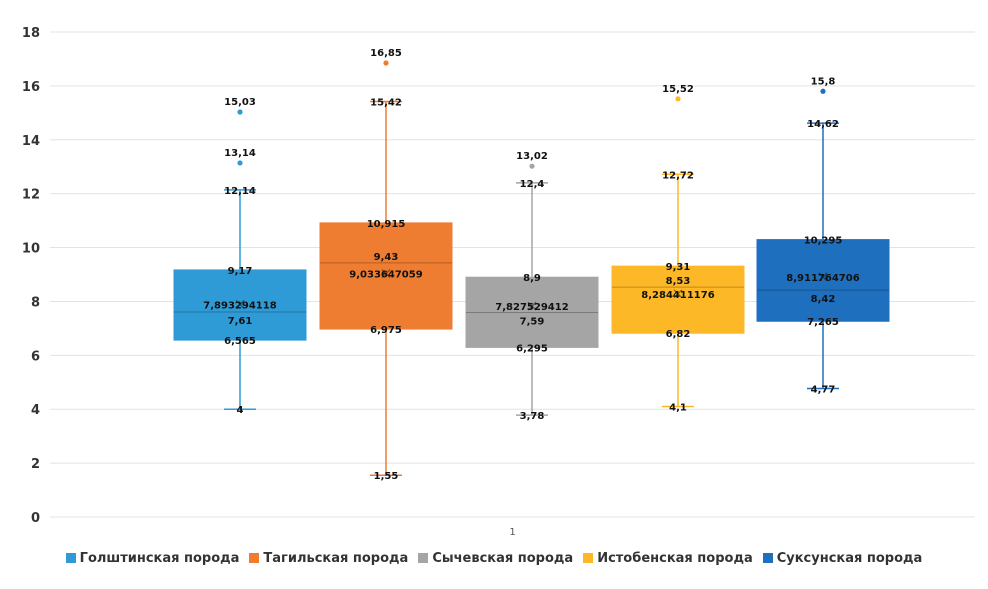 The image size is (988, 589). I want to click on min-label: 3,78, so click(532, 416).